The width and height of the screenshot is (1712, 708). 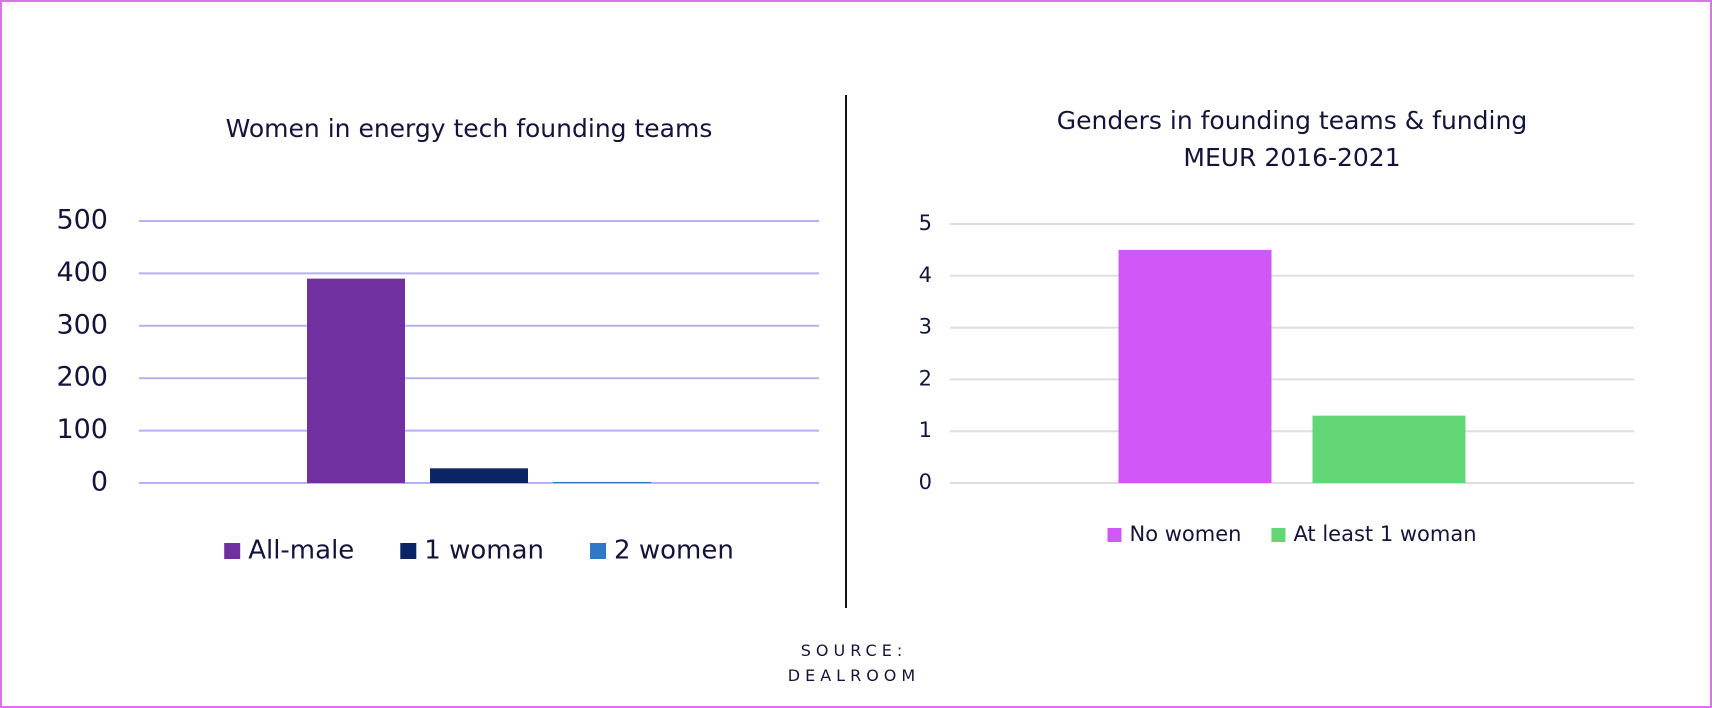 What do you see at coordinates (925, 378) in the screenshot?
I see `y-tick-label: 2` at bounding box center [925, 378].